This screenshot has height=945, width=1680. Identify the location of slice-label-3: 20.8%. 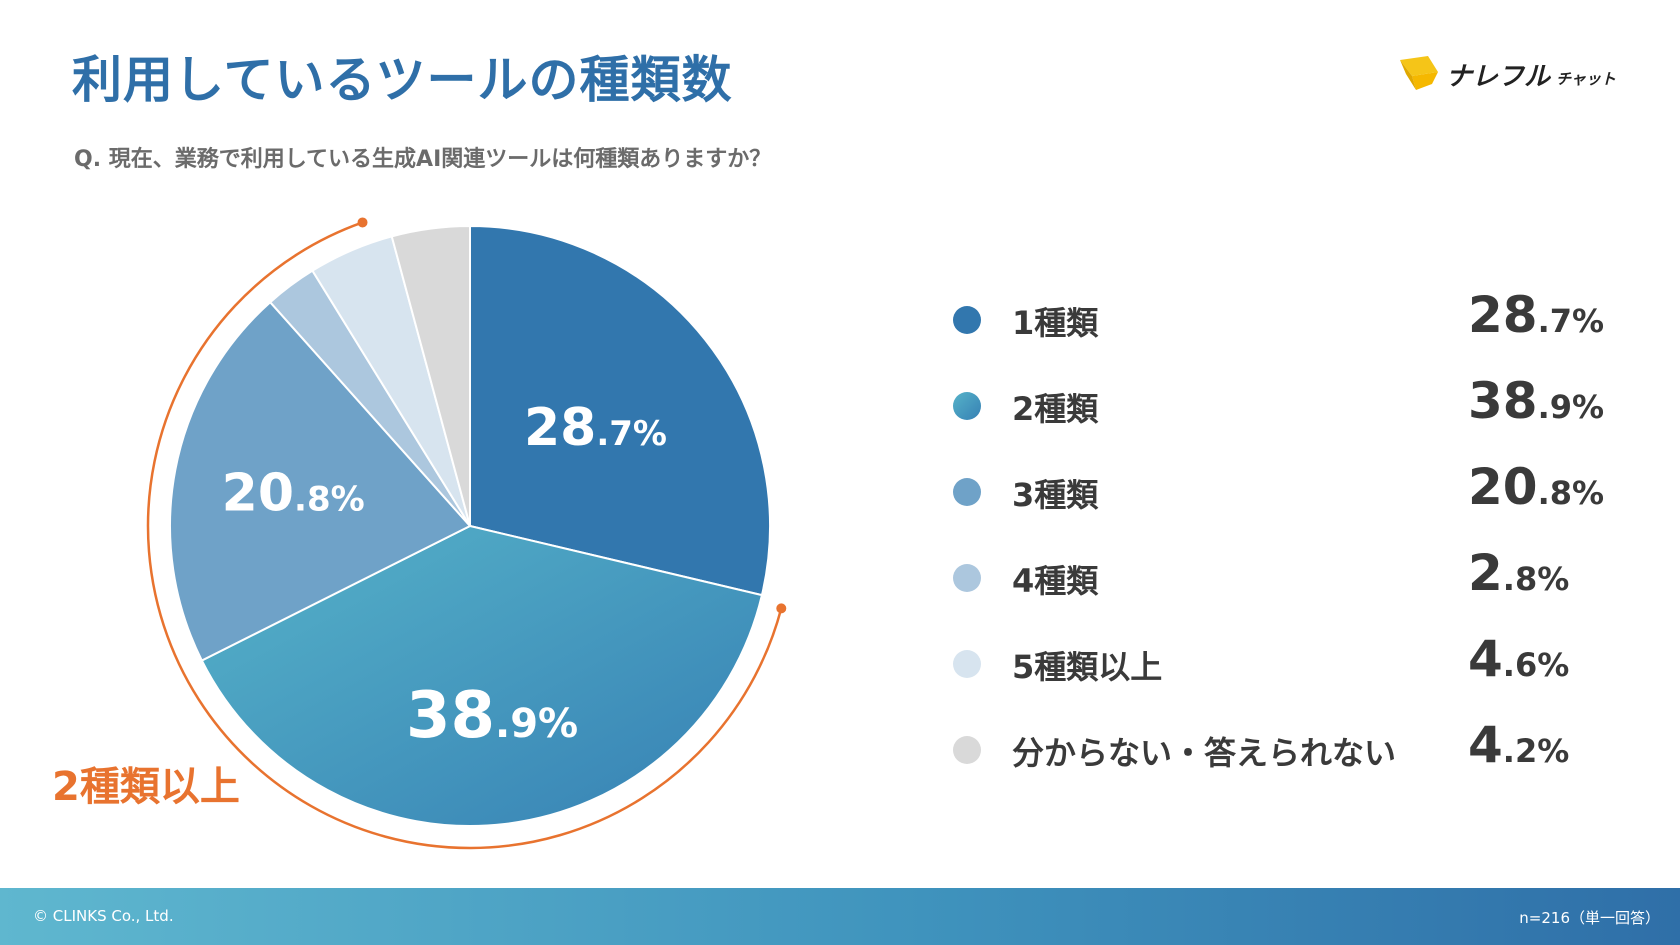
(293, 493).